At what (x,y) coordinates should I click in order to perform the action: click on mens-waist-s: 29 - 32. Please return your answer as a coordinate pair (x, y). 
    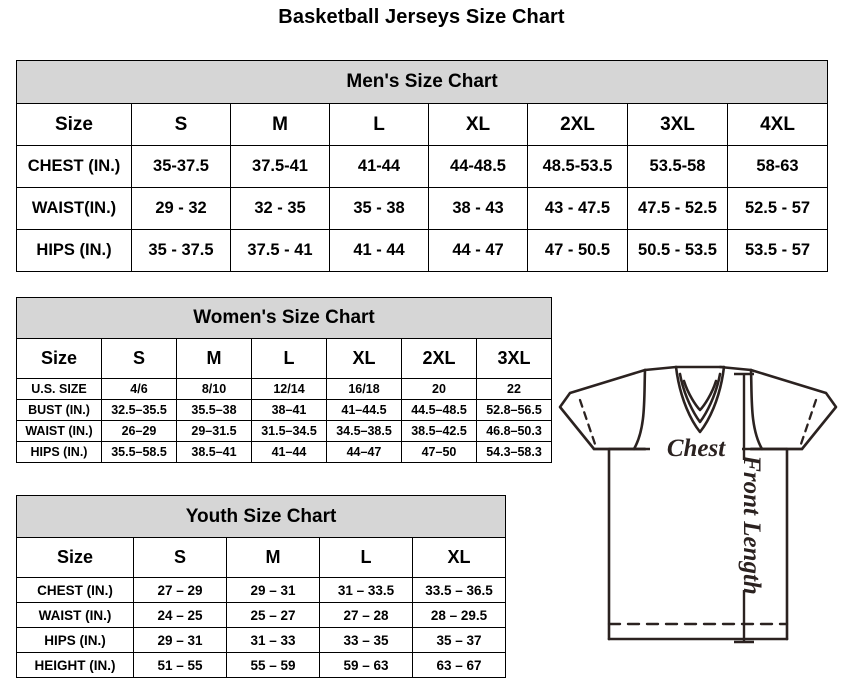
    Looking at the image, I should click on (181, 208).